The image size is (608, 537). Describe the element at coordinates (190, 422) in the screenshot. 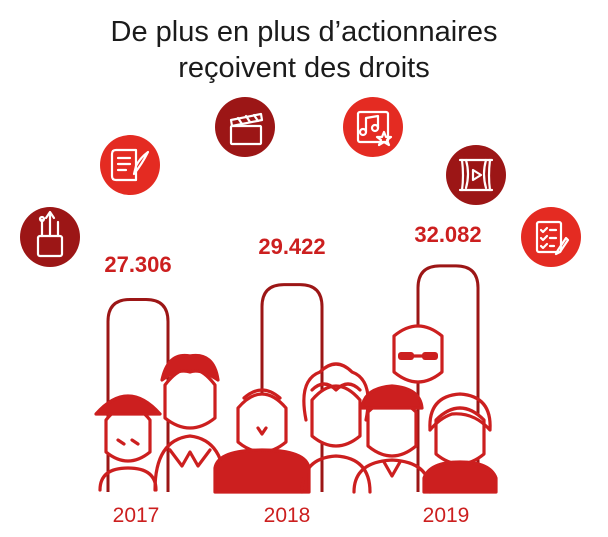

I see `person-spiky-hair-icon` at that location.